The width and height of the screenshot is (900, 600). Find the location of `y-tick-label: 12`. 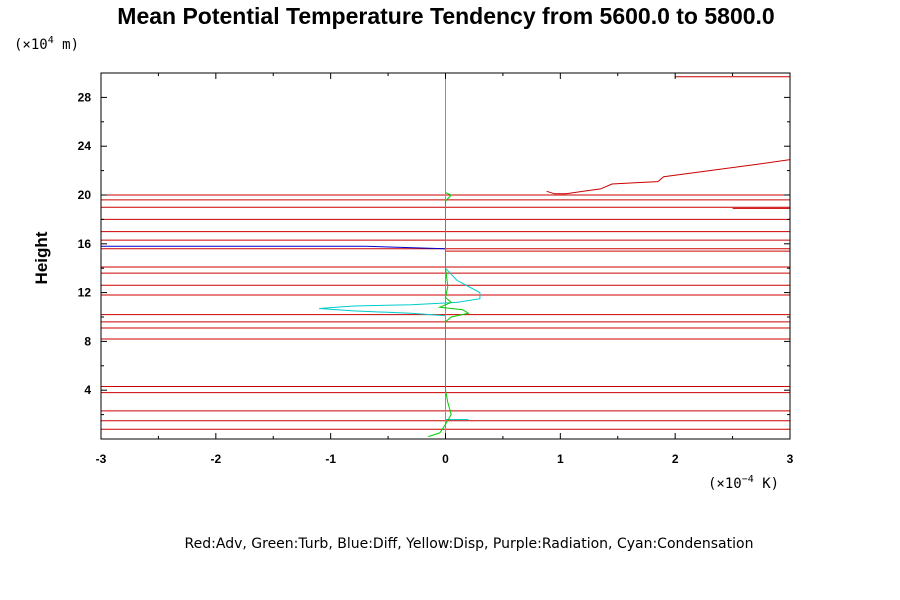

y-tick-label: 12 is located at coordinates (85, 293).